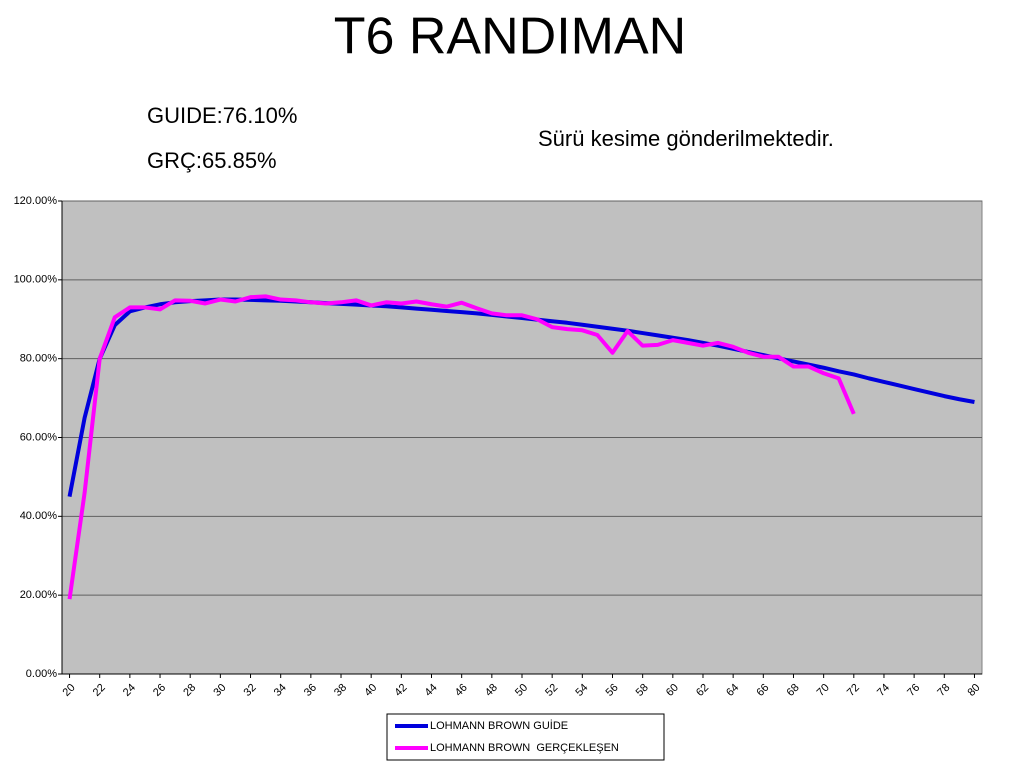 The image size is (1024, 768). Describe the element at coordinates (340, 690) in the screenshot. I see `x-tick-label: 38` at that location.